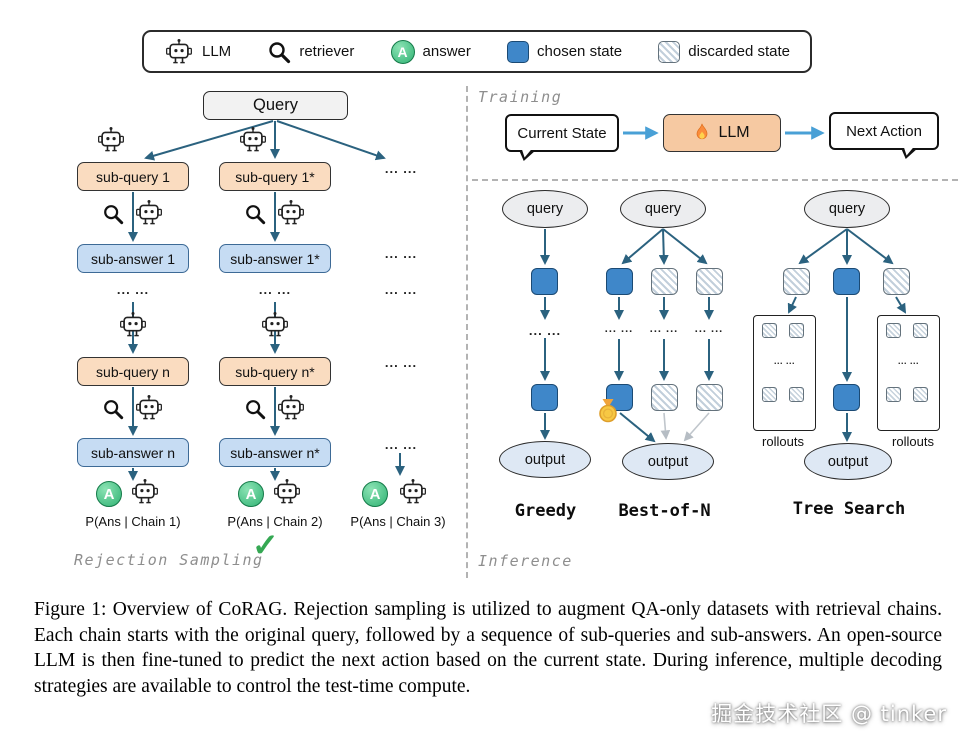 Image resolution: width=973 pixels, height=747 pixels. What do you see at coordinates (265, 545) in the screenshot?
I see `checkmark-icon: ✓` at bounding box center [265, 545].